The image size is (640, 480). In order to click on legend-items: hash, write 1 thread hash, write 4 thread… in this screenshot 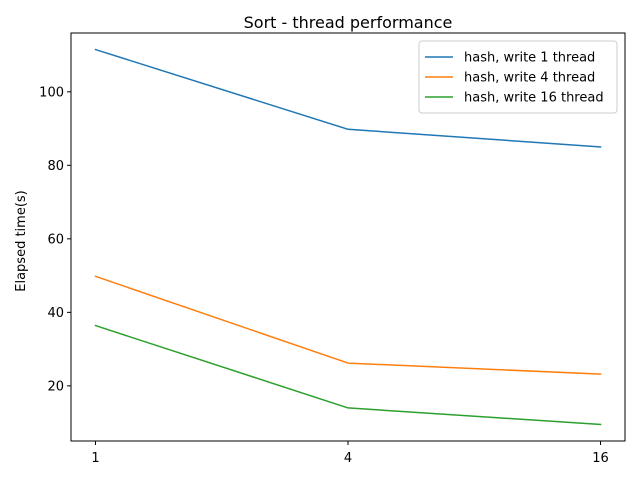, I will do `click(514, 78)`.